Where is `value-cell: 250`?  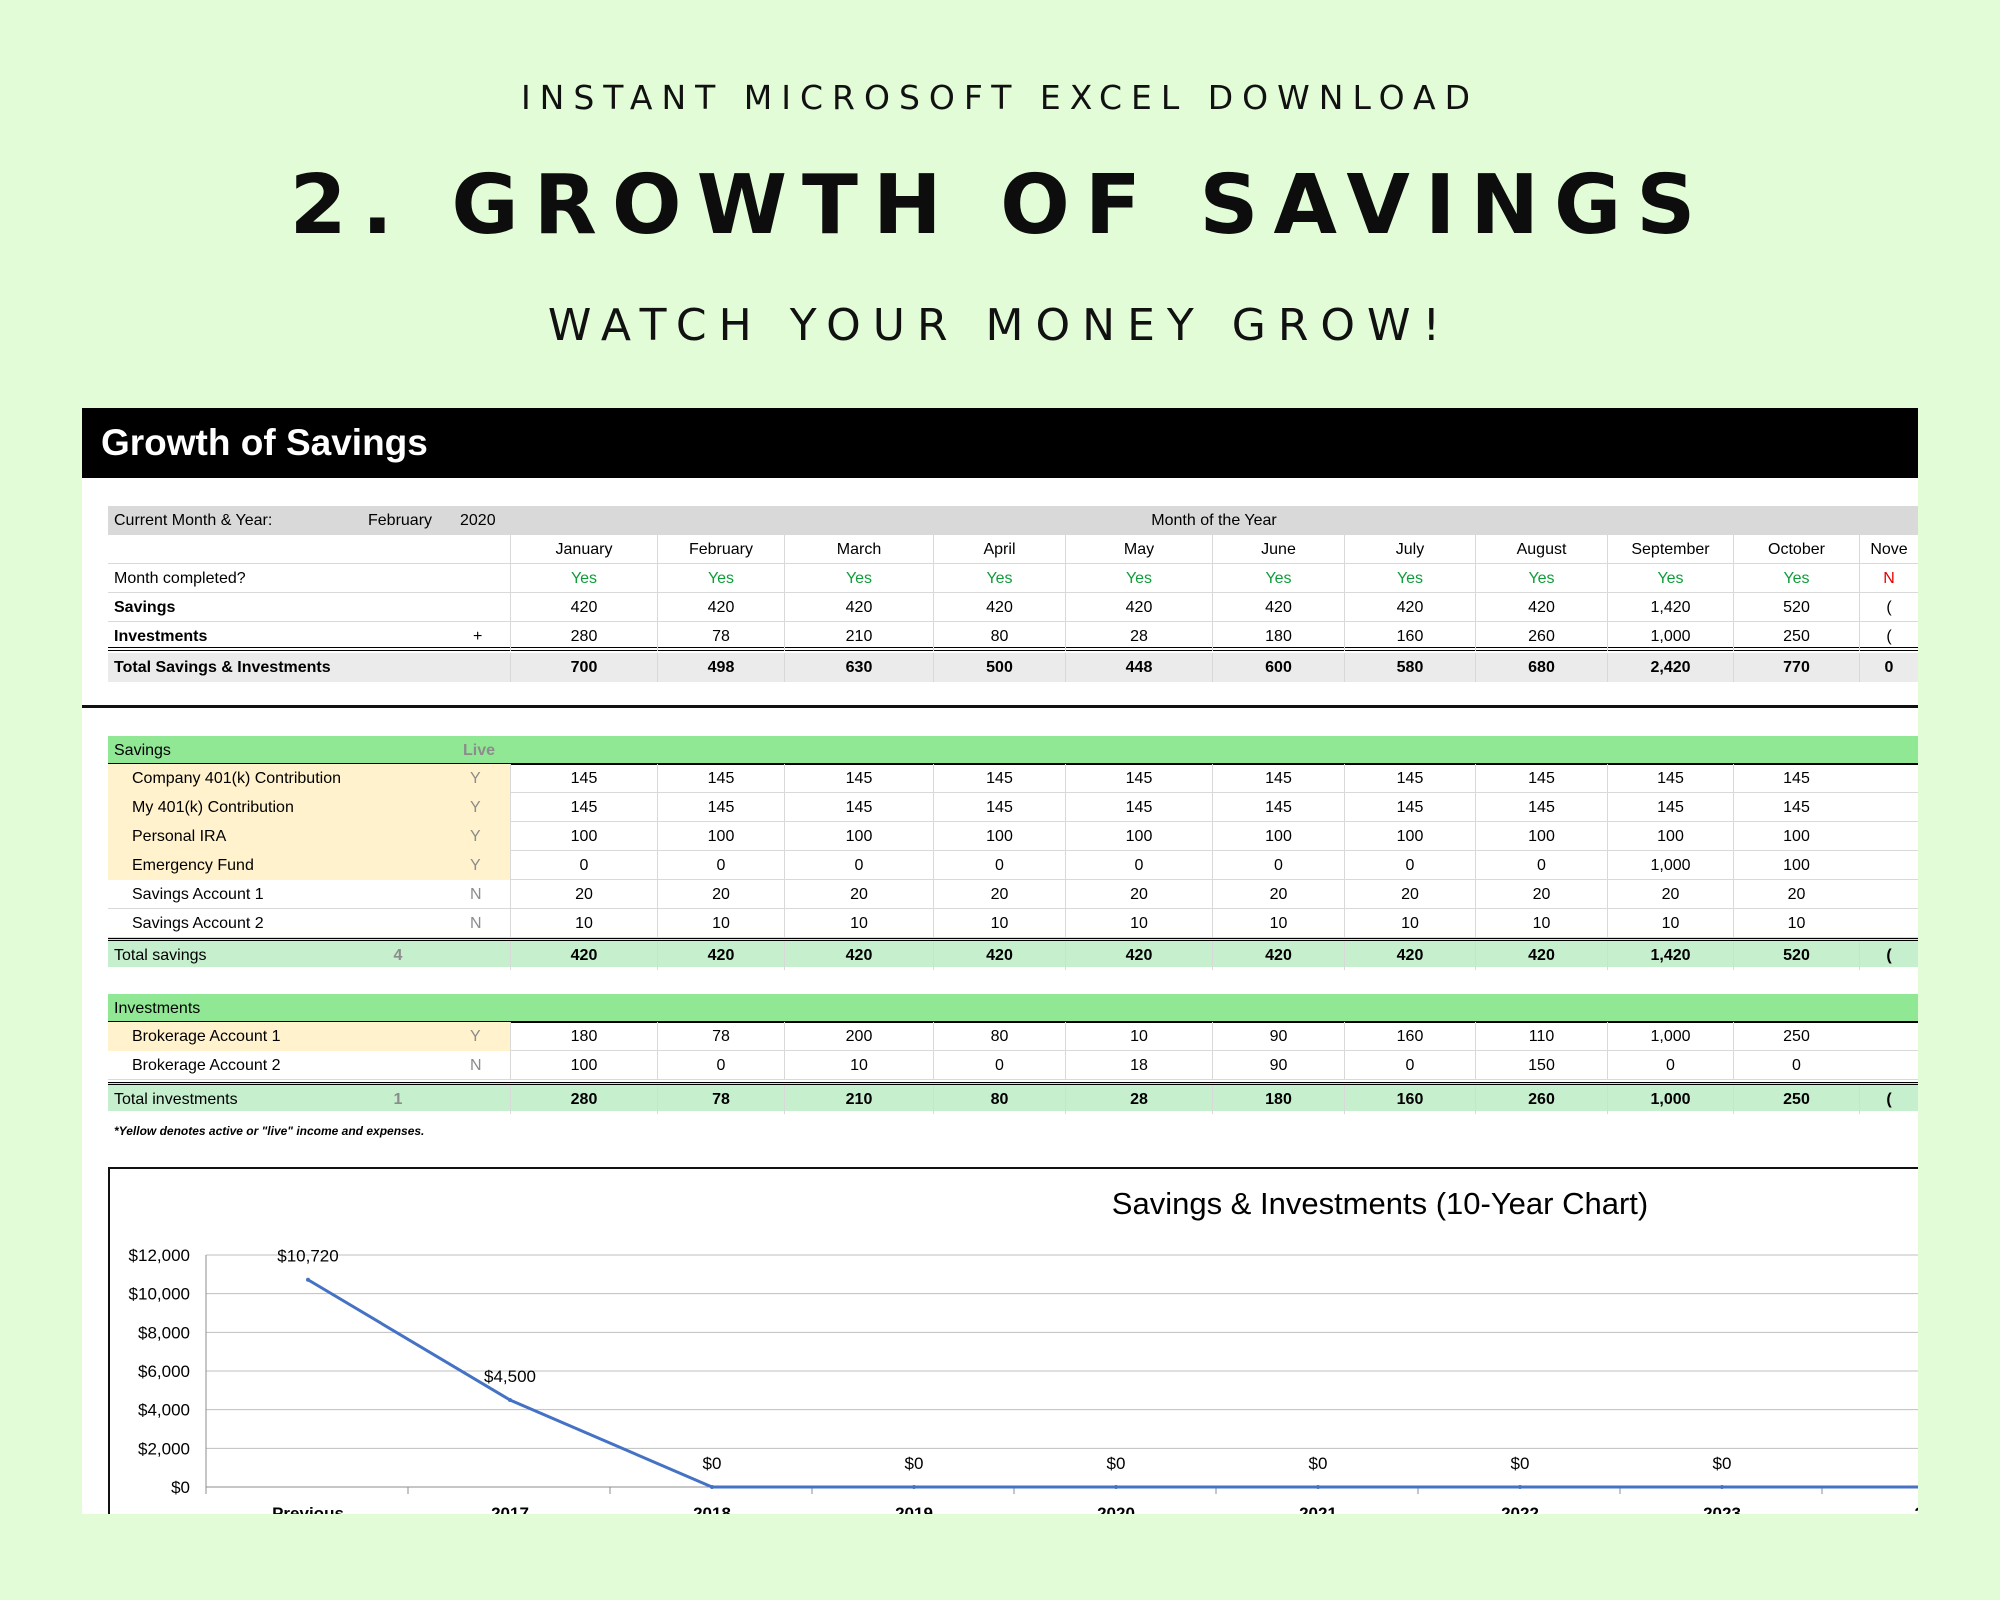 value-cell: 250 is located at coordinates (1796, 1036).